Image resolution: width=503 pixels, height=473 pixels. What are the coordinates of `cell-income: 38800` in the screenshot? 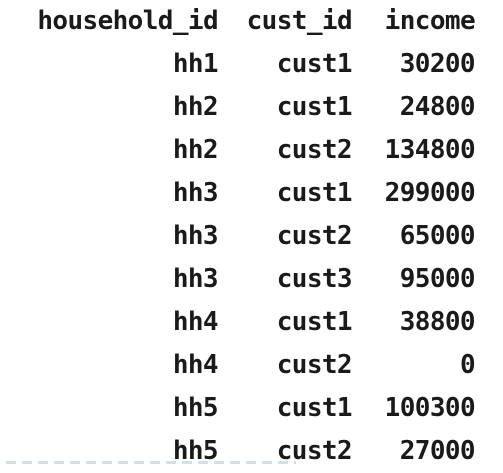 It's located at (437, 322).